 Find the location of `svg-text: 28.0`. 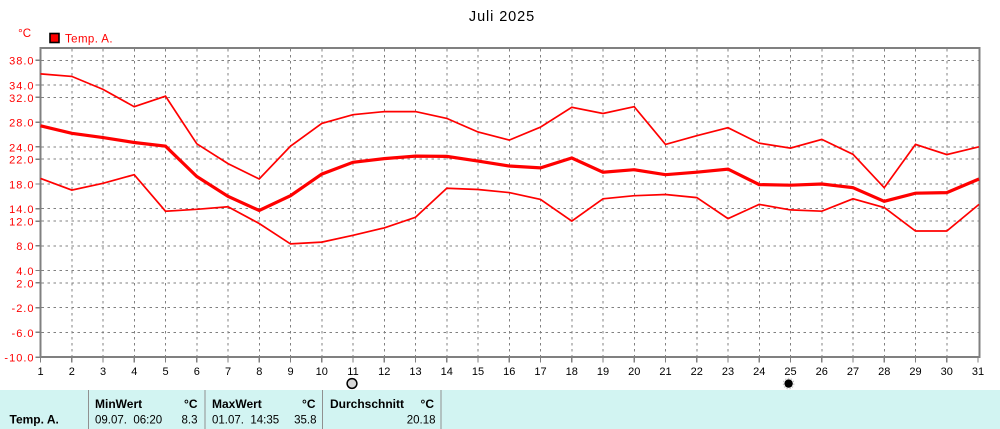

svg-text: 28.0 is located at coordinates (21, 124).